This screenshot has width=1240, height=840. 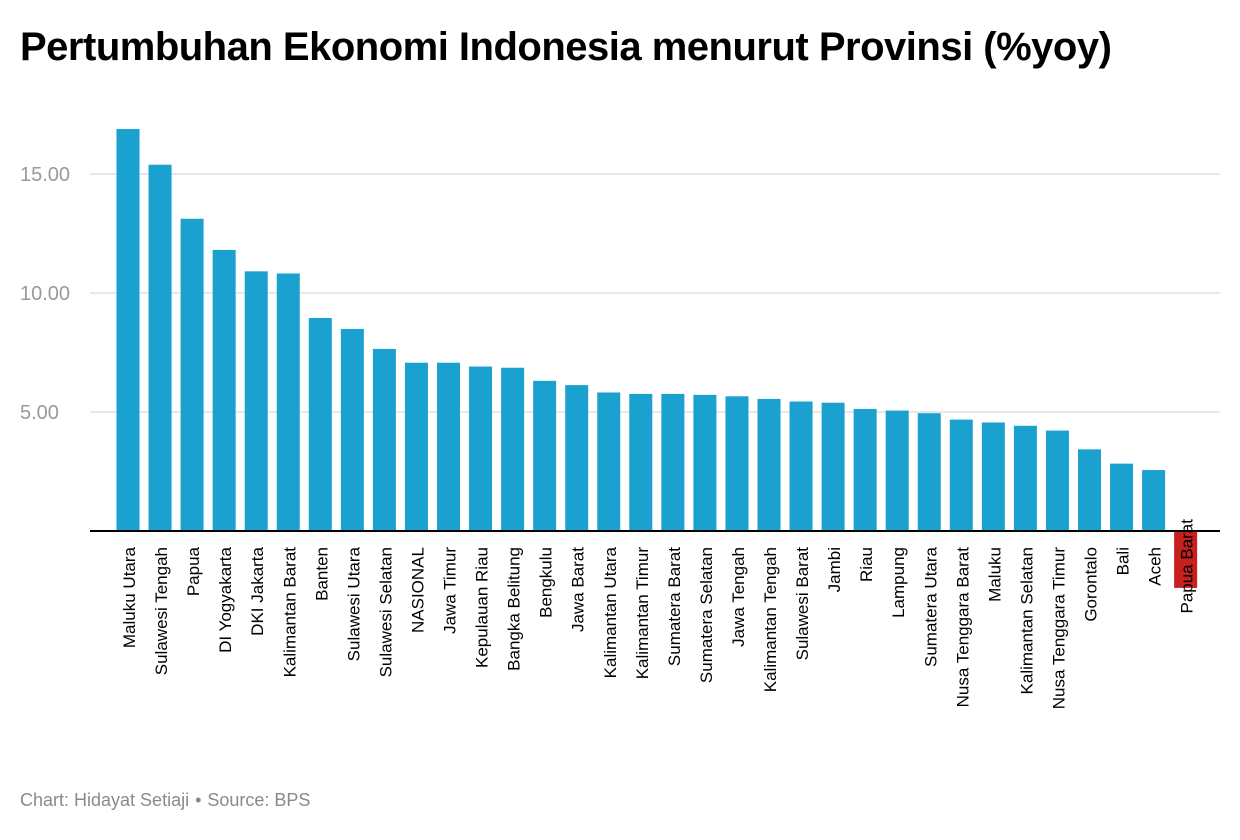 I want to click on category-label: Papua, so click(x=193, y=571).